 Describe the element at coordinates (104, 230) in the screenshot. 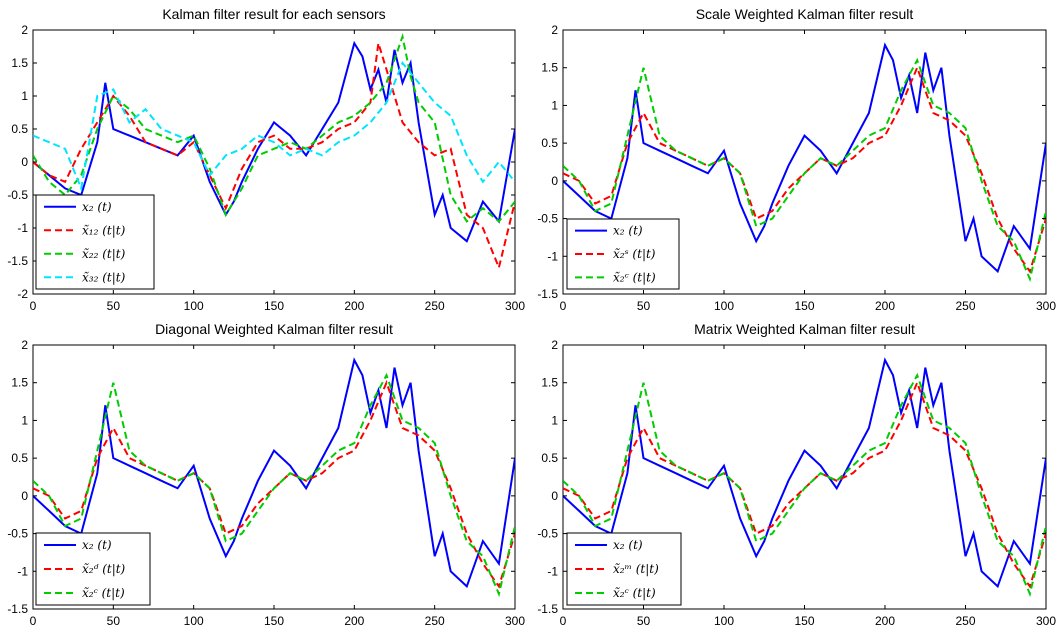

I see `legend-entry: x̃₁₂ (t|t)` at that location.